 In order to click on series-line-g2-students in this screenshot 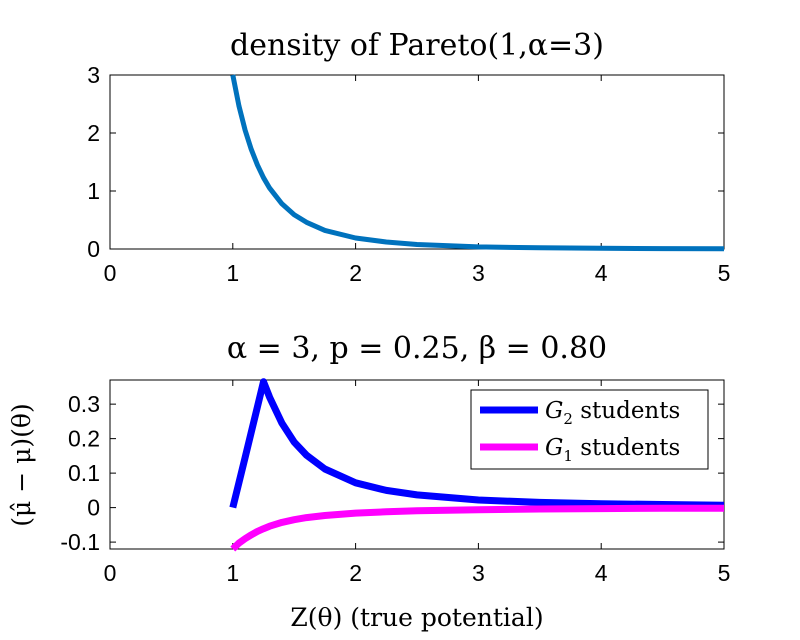, I will do `click(477, 443)`.